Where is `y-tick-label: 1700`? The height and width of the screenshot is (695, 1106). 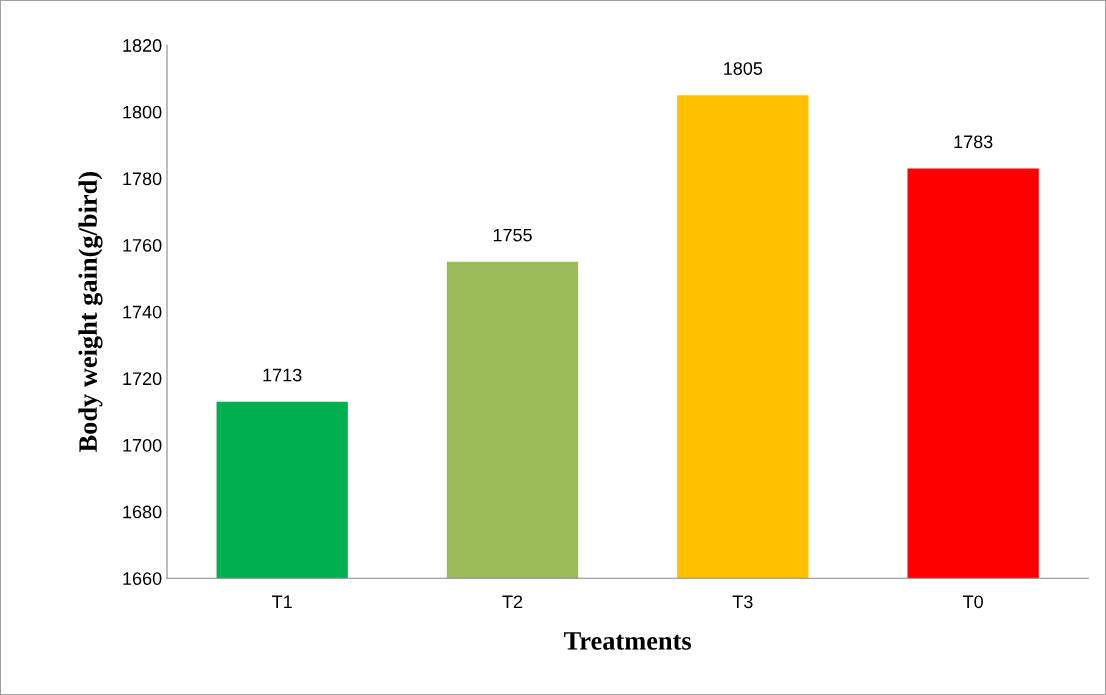
y-tick-label: 1700 is located at coordinates (142, 445).